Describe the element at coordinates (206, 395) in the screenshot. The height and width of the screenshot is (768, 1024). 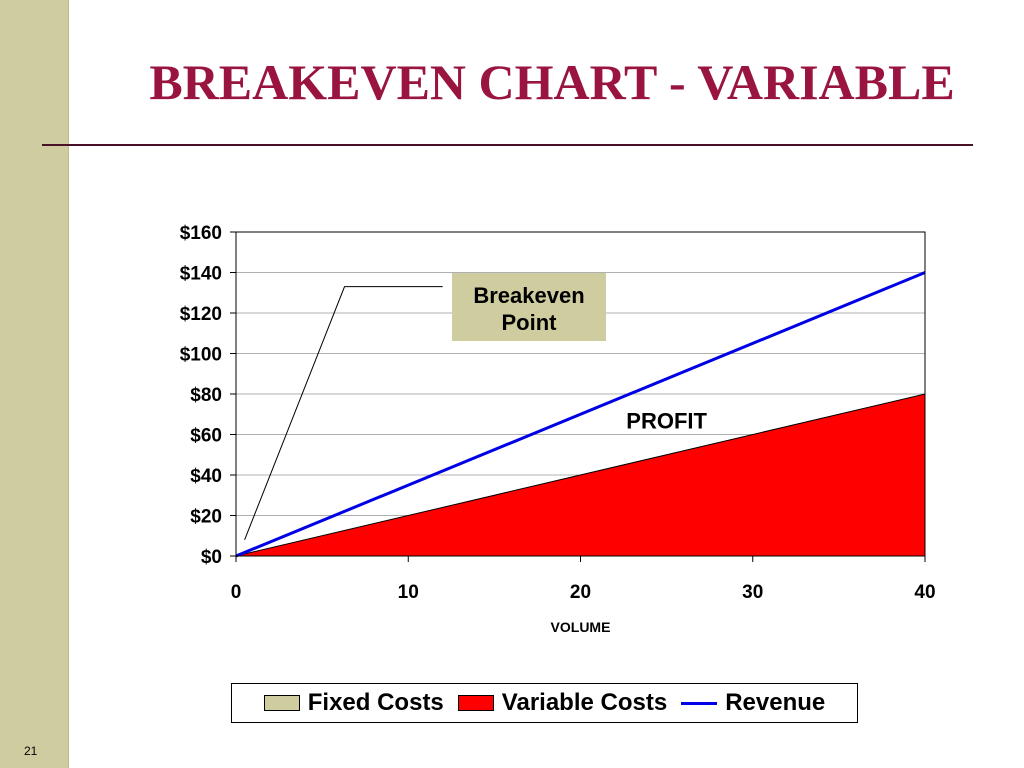
I see `y-tick-label-4: $80` at that location.